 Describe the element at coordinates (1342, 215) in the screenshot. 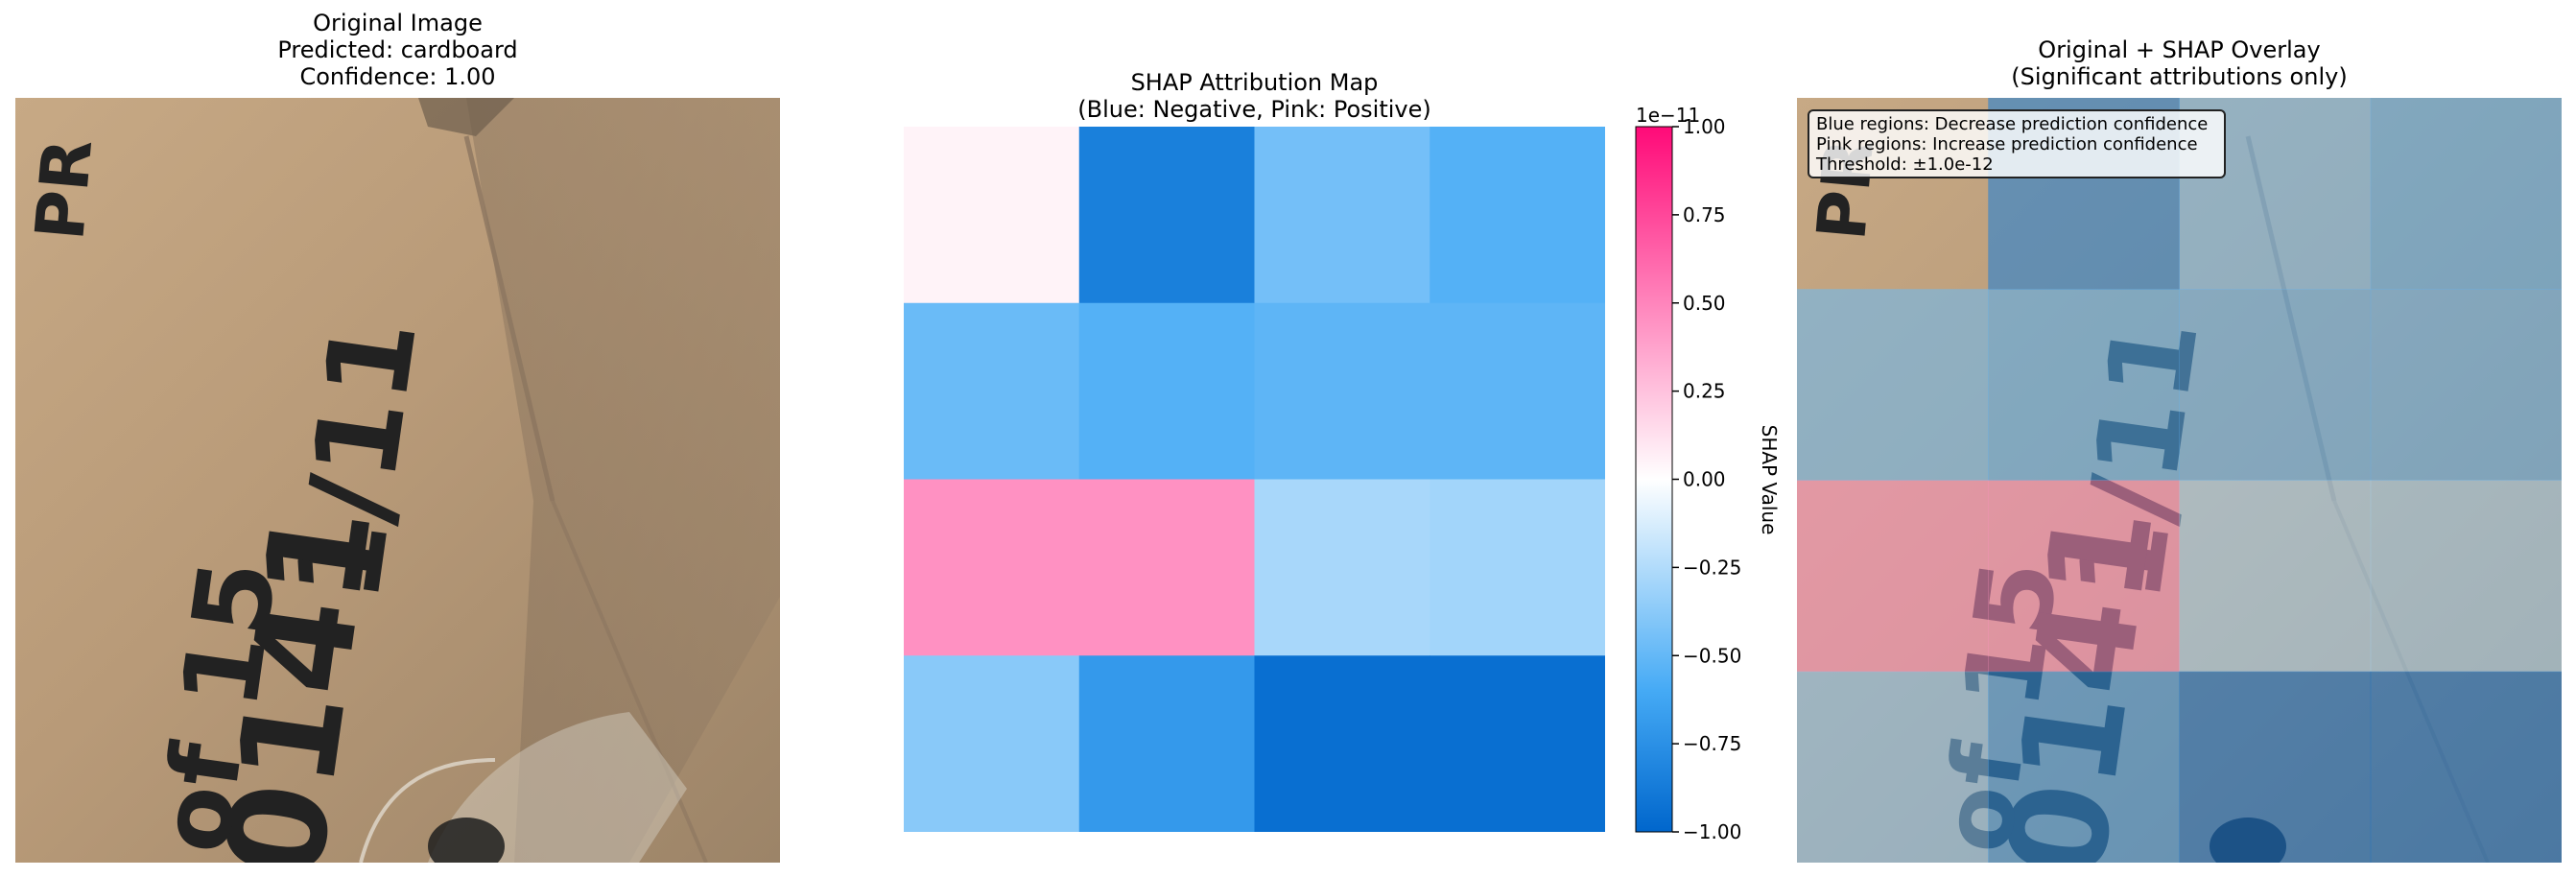

I see `heatmap-cell-r0-c2` at that location.